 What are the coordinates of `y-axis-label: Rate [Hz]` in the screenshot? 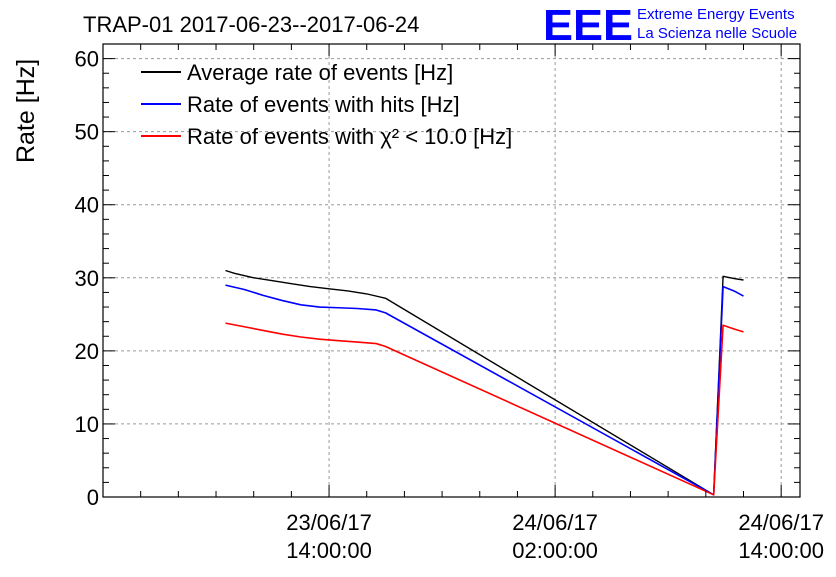 It's located at (26, 111).